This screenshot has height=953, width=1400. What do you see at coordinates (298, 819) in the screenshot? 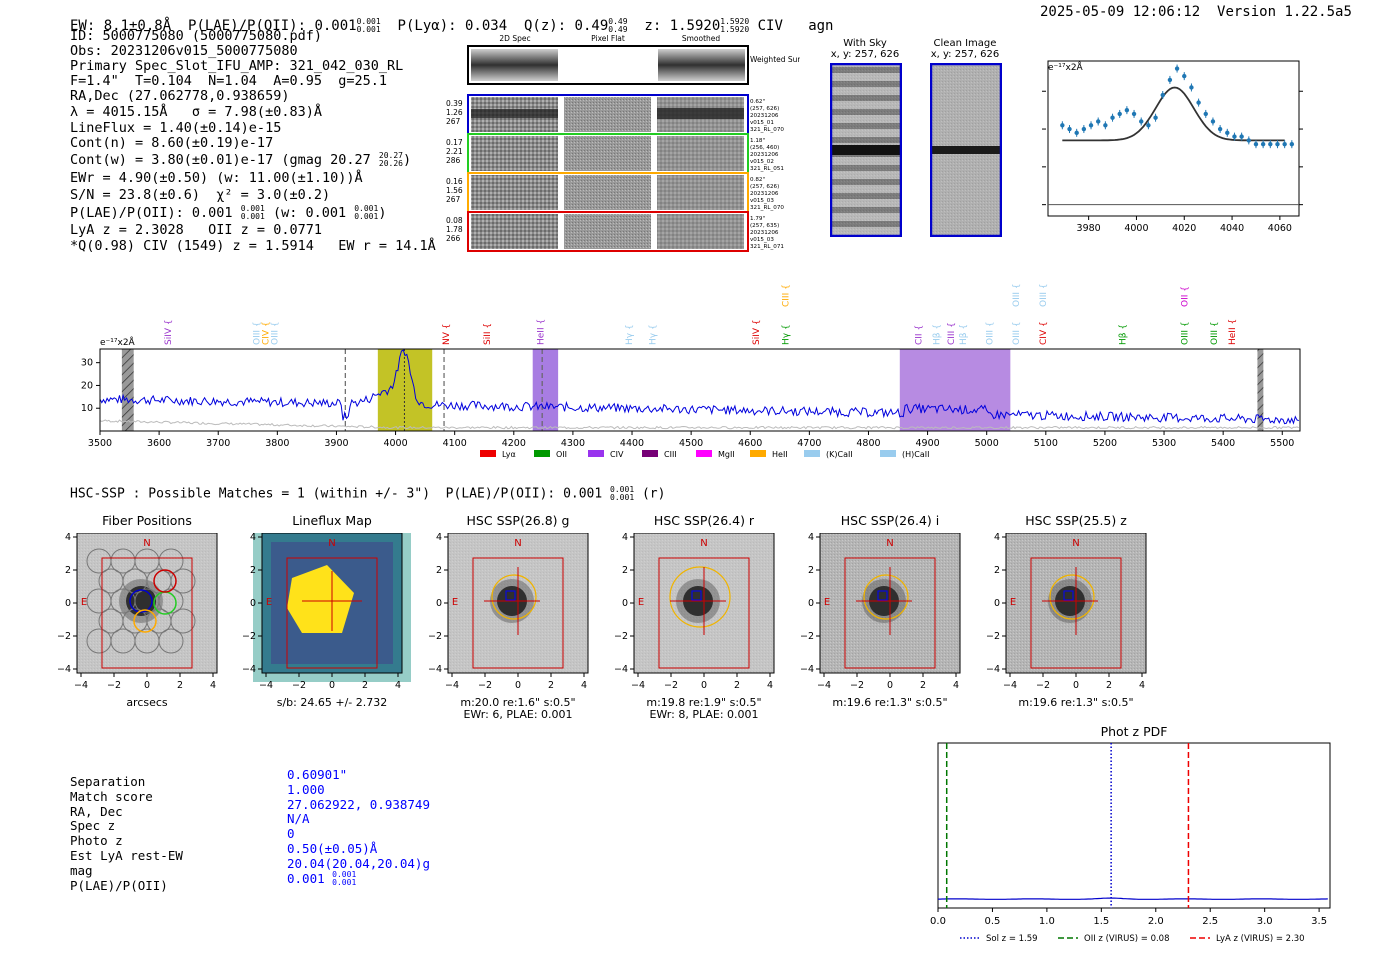
I see `match-value: N/A` at bounding box center [298, 819].